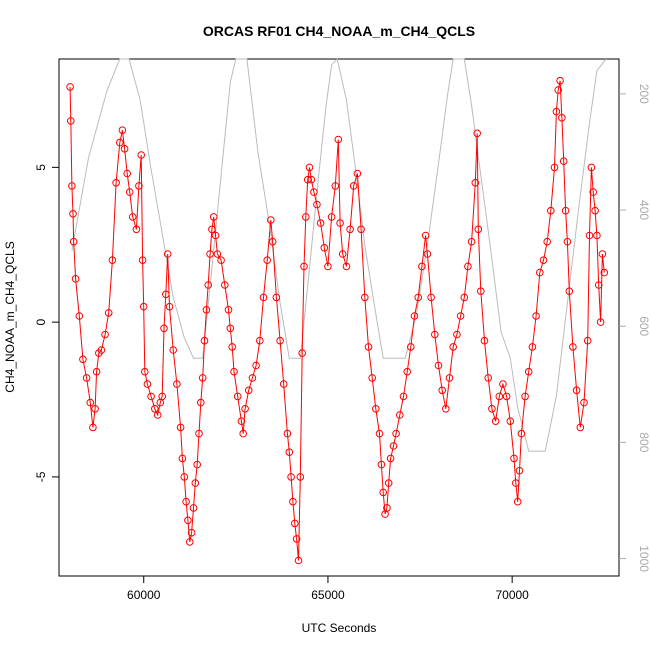  What do you see at coordinates (634, 328) in the screenshot?
I see `right-y-axis: 200 400 600 800 1000` at bounding box center [634, 328].